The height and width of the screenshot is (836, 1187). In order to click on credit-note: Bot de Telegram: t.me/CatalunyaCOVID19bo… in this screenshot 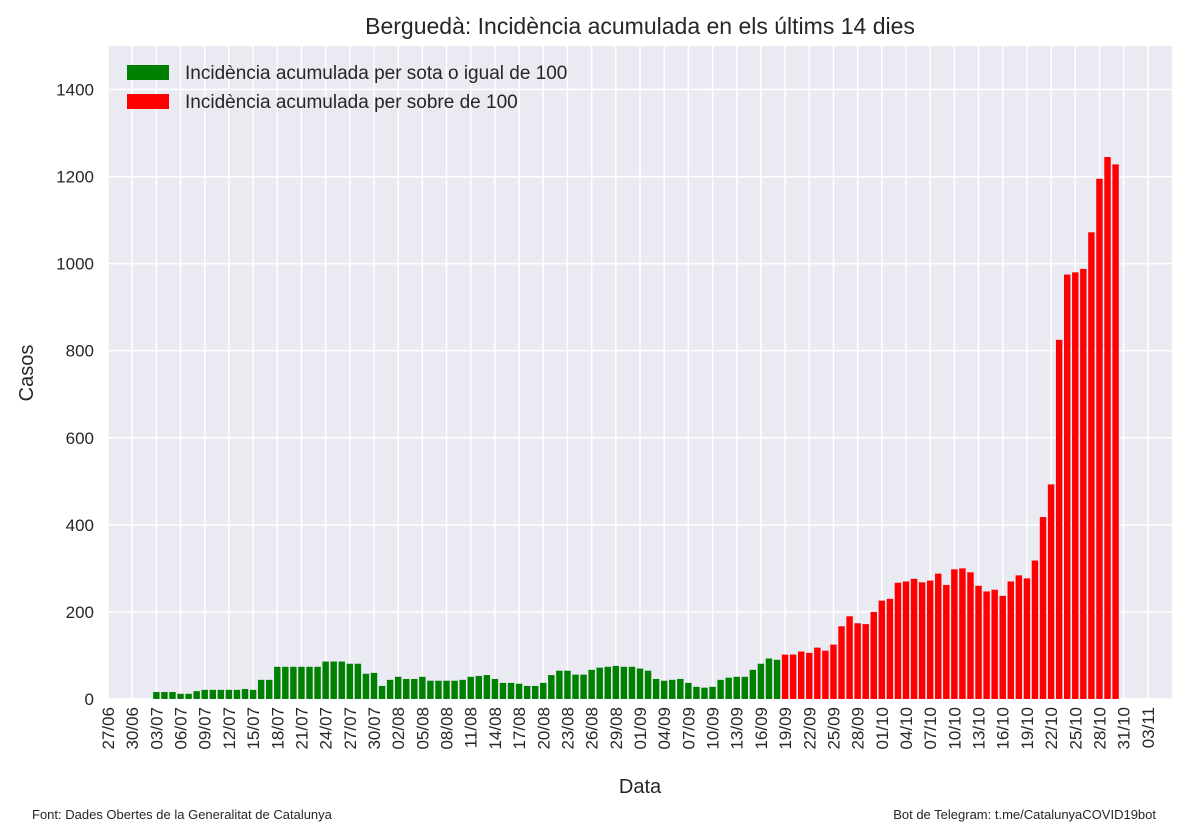, I will do `click(1024, 814)`.